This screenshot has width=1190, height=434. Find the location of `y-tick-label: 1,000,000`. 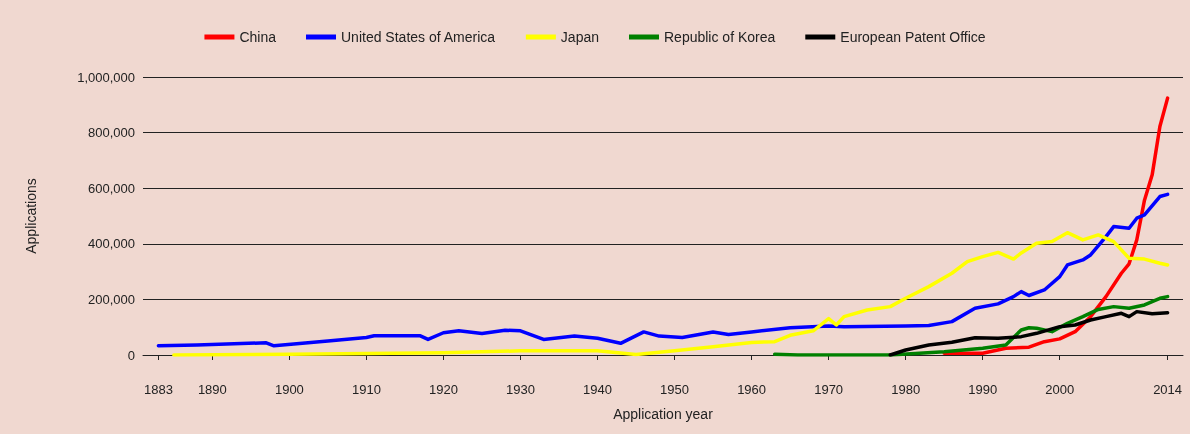

y-tick-label: 1,000,000 is located at coordinates (106, 77).